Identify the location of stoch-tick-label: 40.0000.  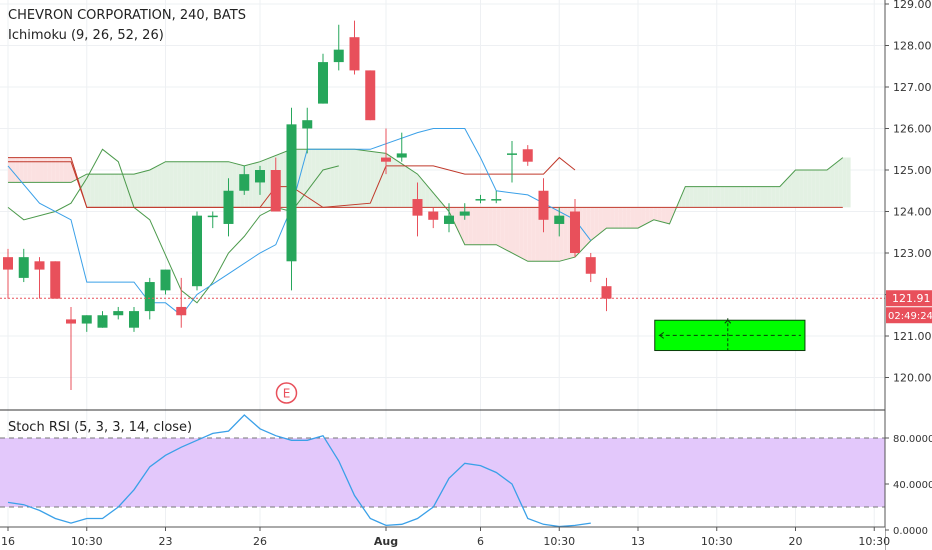
(912, 485).